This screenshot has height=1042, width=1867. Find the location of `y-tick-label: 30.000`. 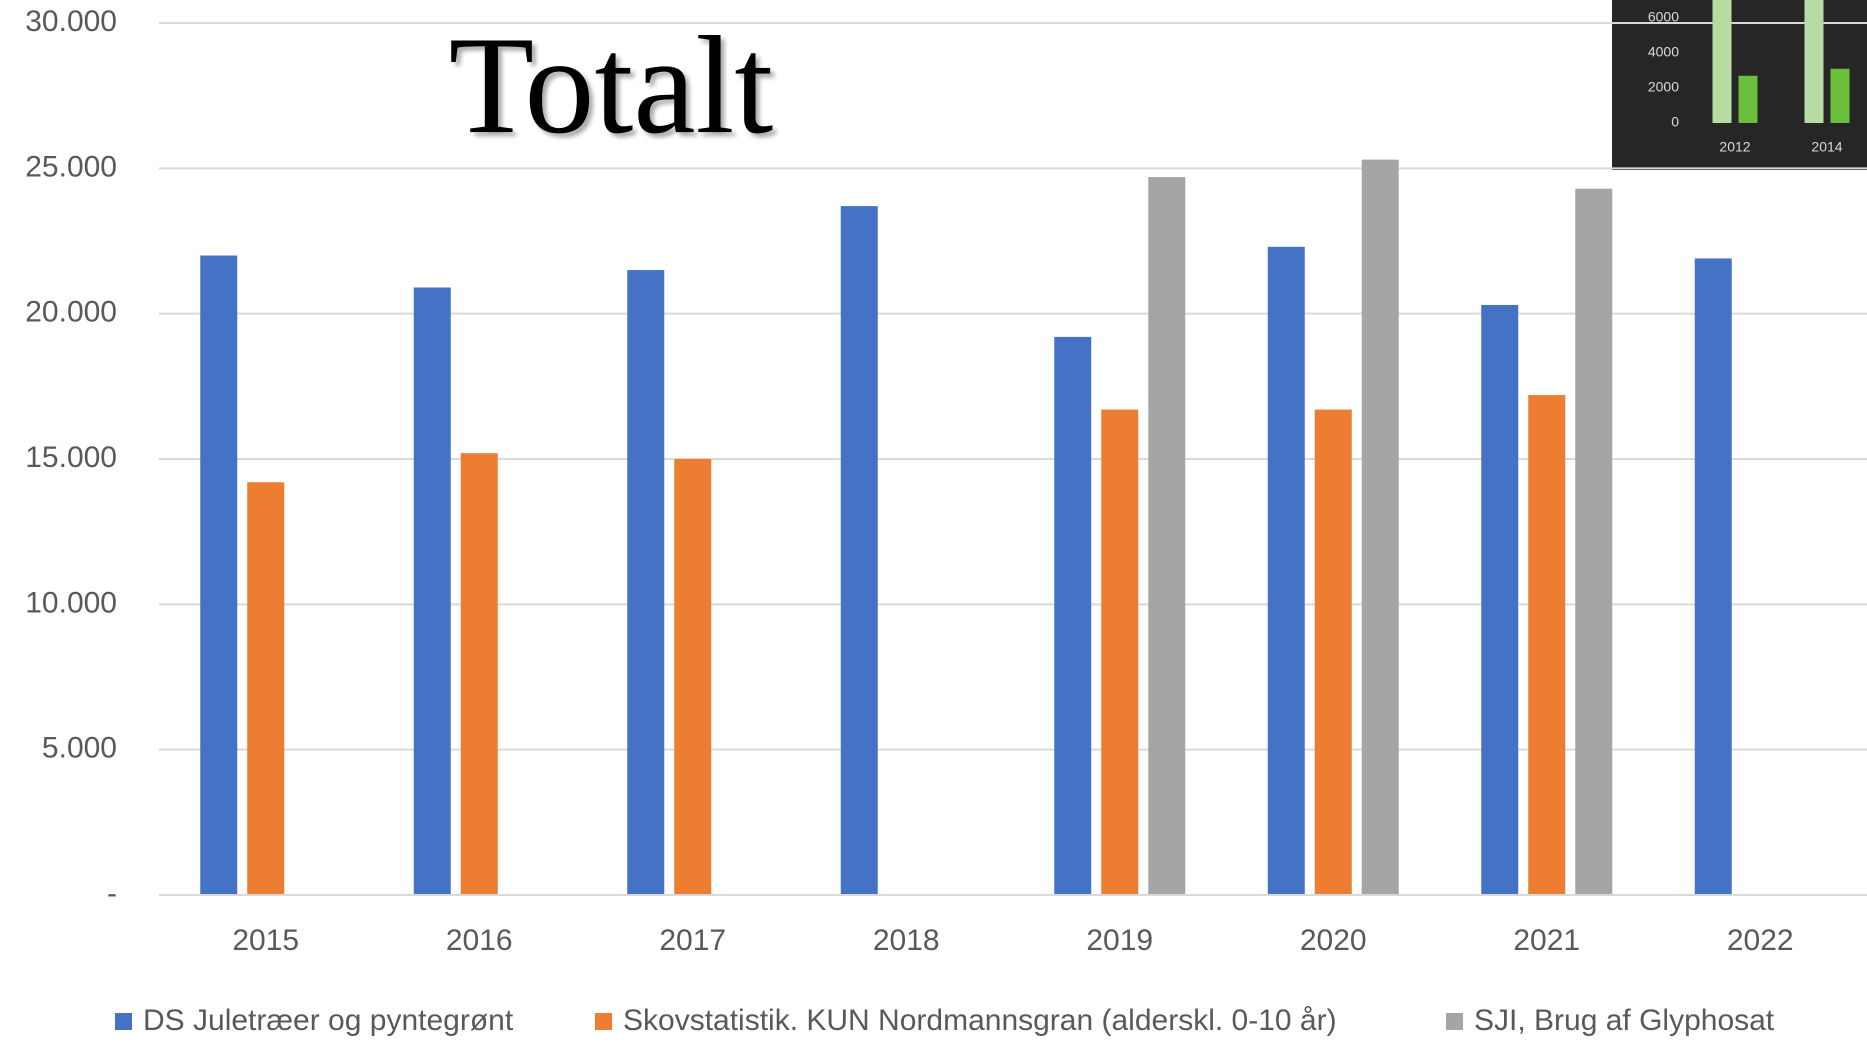

y-tick-label: 30.000 is located at coordinates (71, 21).